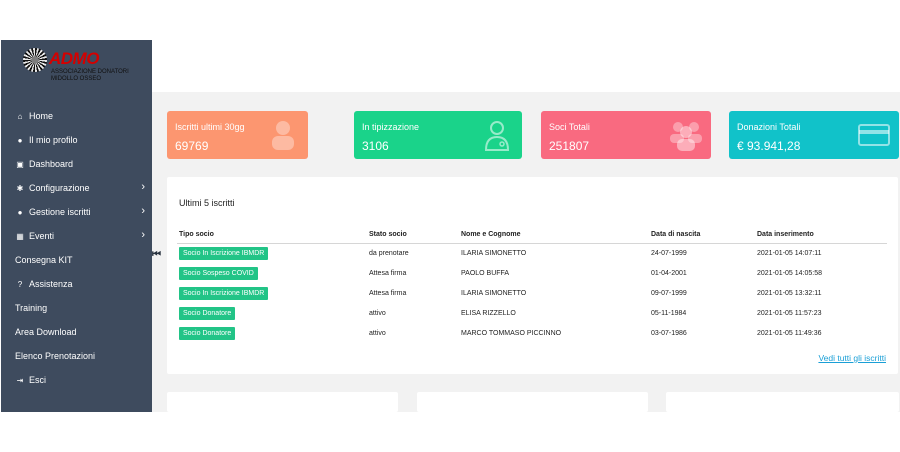 The height and width of the screenshot is (452, 900). What do you see at coordinates (20, 140) in the screenshot?
I see `user-icon: ●` at bounding box center [20, 140].